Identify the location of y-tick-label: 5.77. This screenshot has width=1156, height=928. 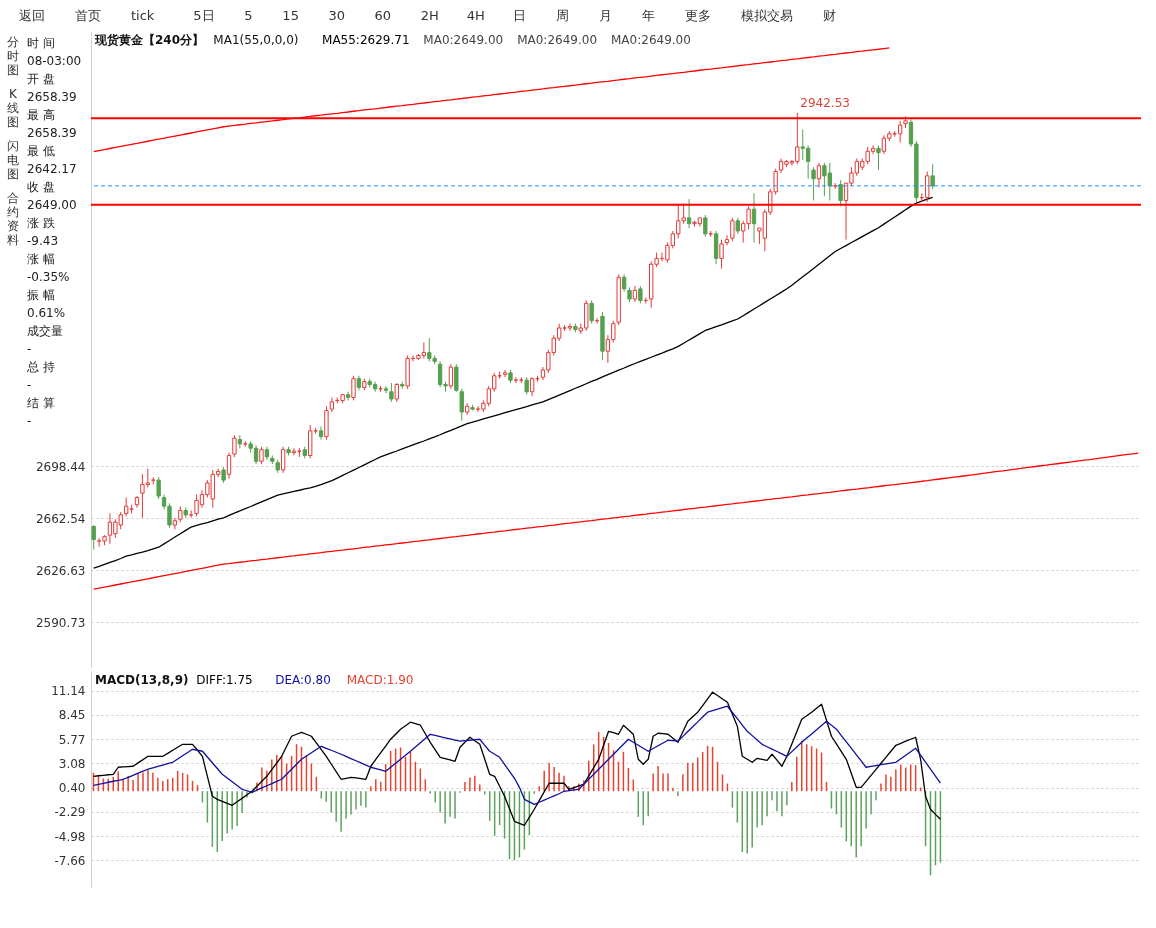
(72, 739).